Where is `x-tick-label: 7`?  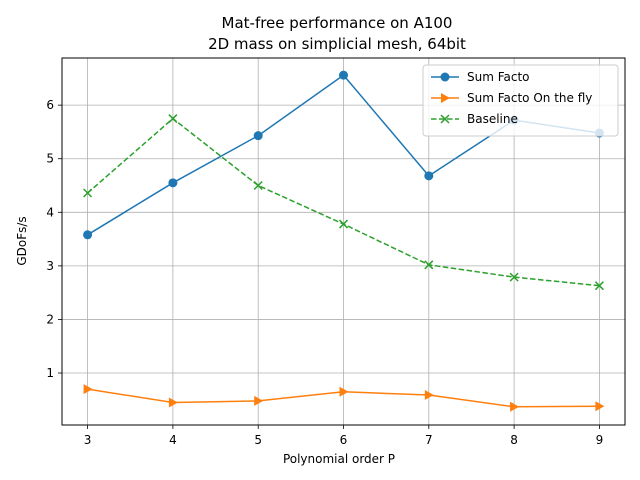
x-tick-label: 7 is located at coordinates (429, 440).